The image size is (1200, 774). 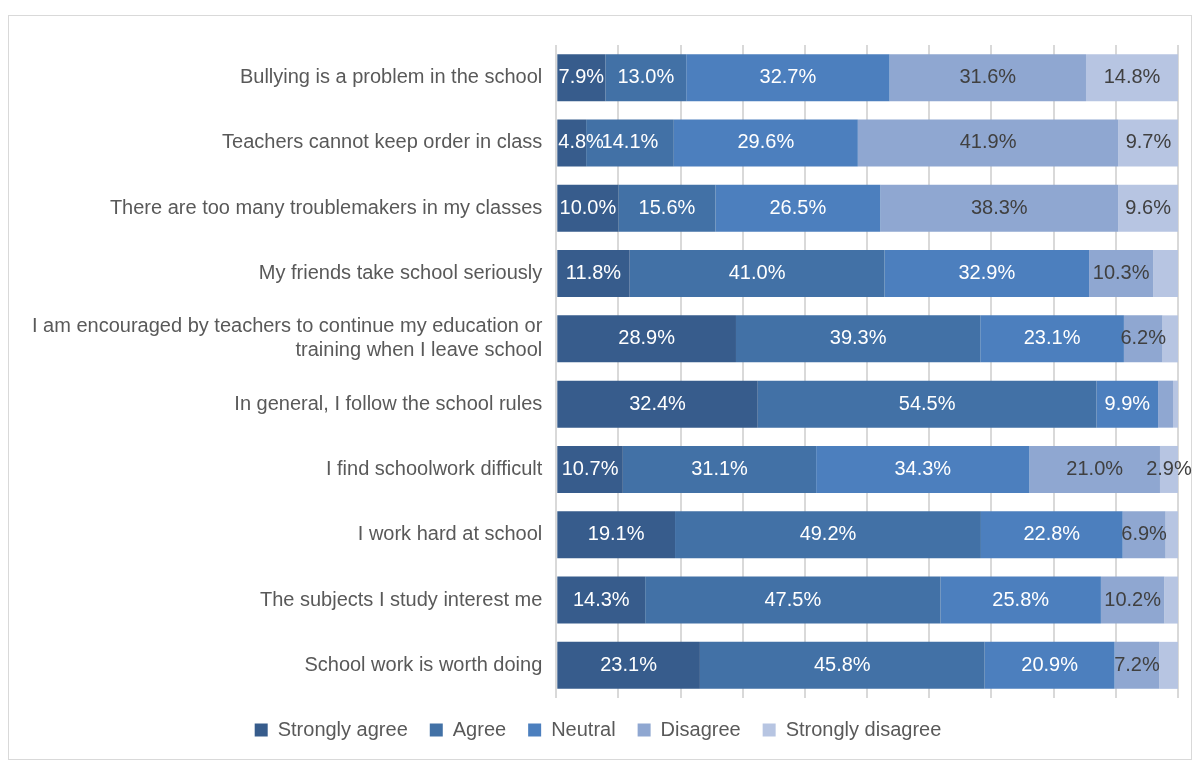 I want to click on data-label: 20.9%, so click(x=1050, y=663).